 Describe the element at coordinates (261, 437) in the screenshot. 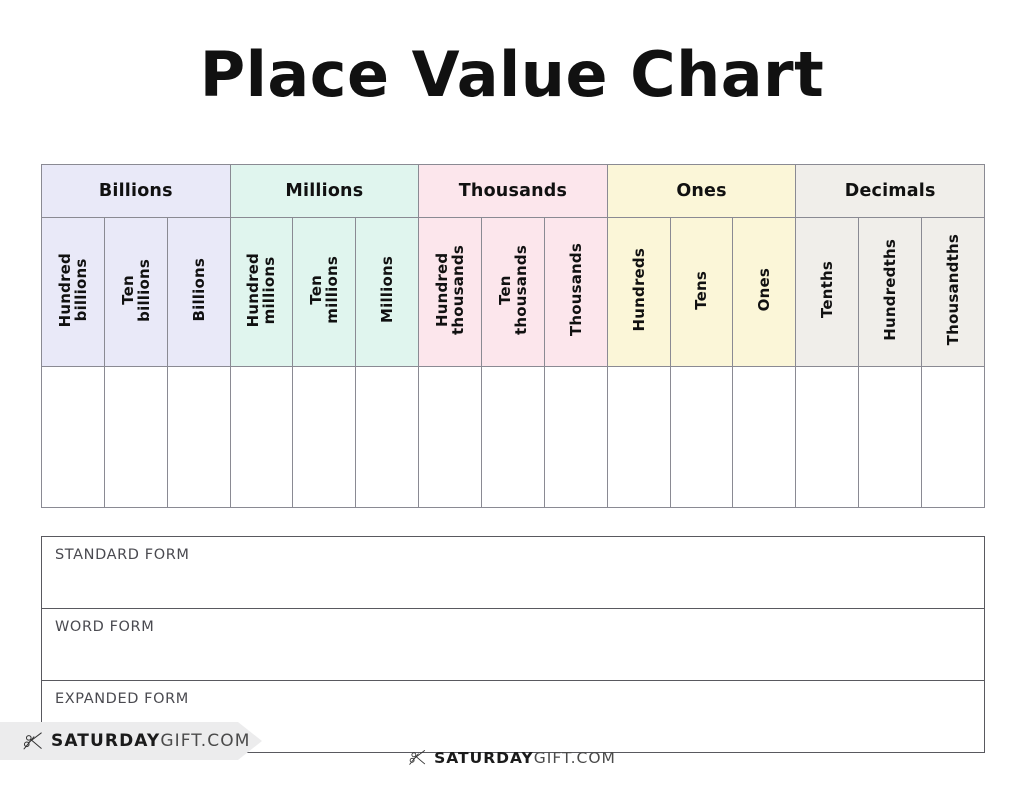

I see `entry-cell-hundred-millions` at that location.